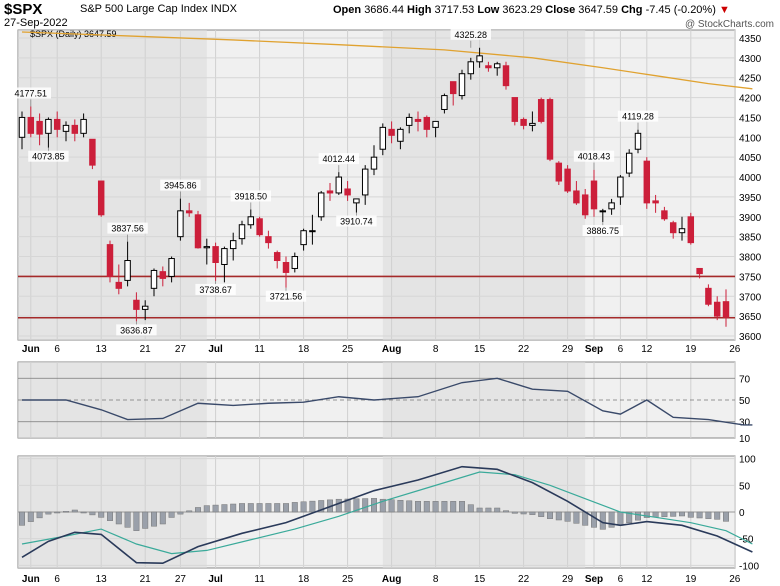 The image size is (780, 586). I want to click on price-annotation: 4119.28, so click(638, 117).